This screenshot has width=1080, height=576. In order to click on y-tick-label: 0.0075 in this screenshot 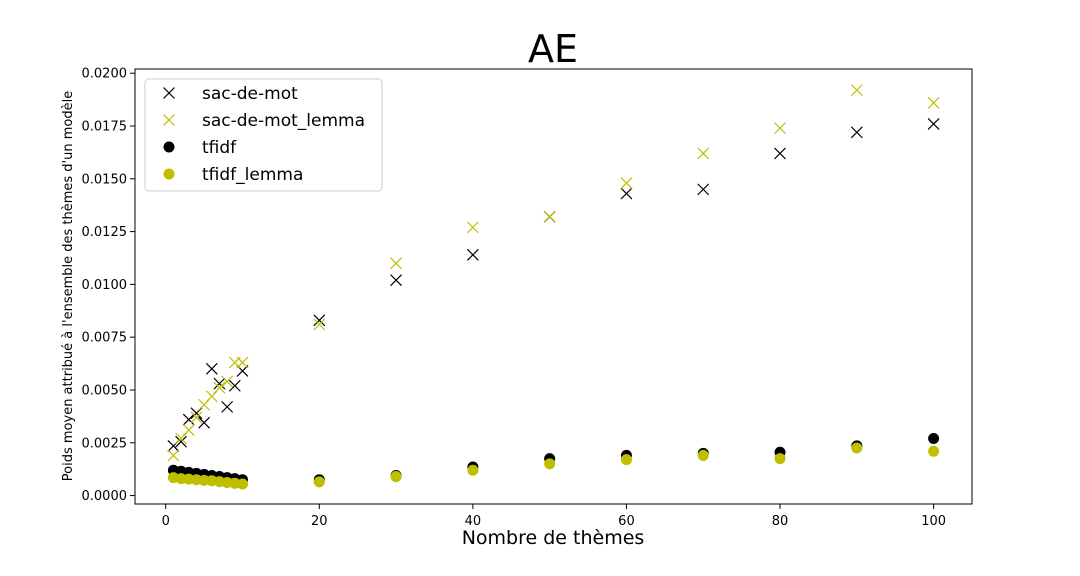, I will do `click(105, 338)`.